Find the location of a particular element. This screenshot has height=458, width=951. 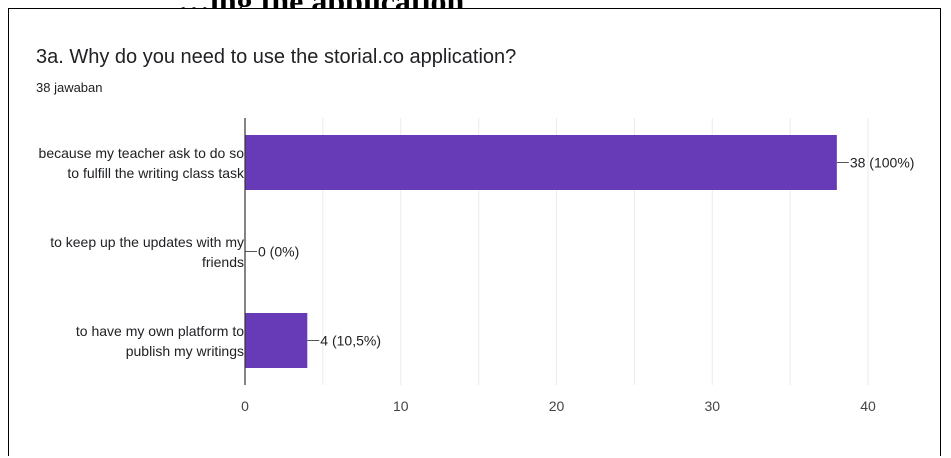

x-tick-label: 40 is located at coordinates (868, 406).